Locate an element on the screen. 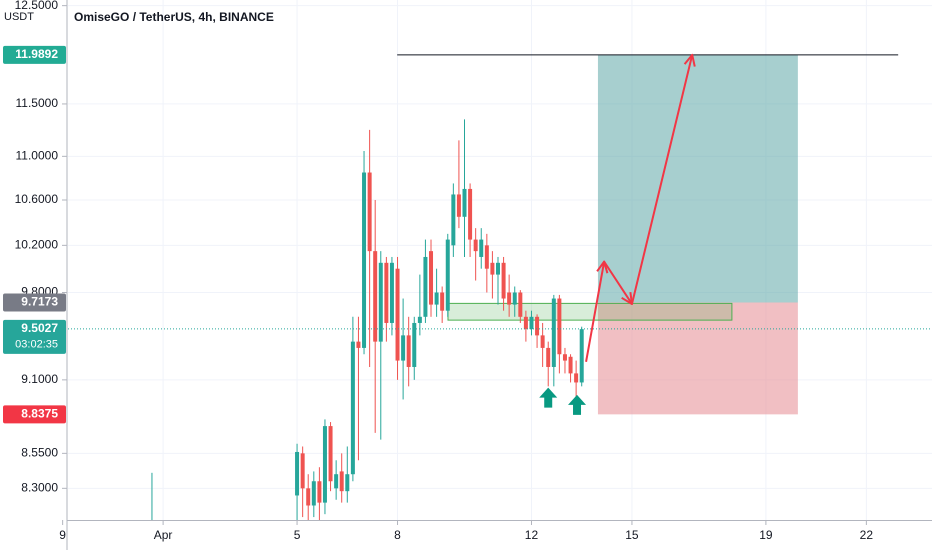 Image resolution: width=932 pixels, height=550 pixels. support-zone is located at coordinates (590, 311).